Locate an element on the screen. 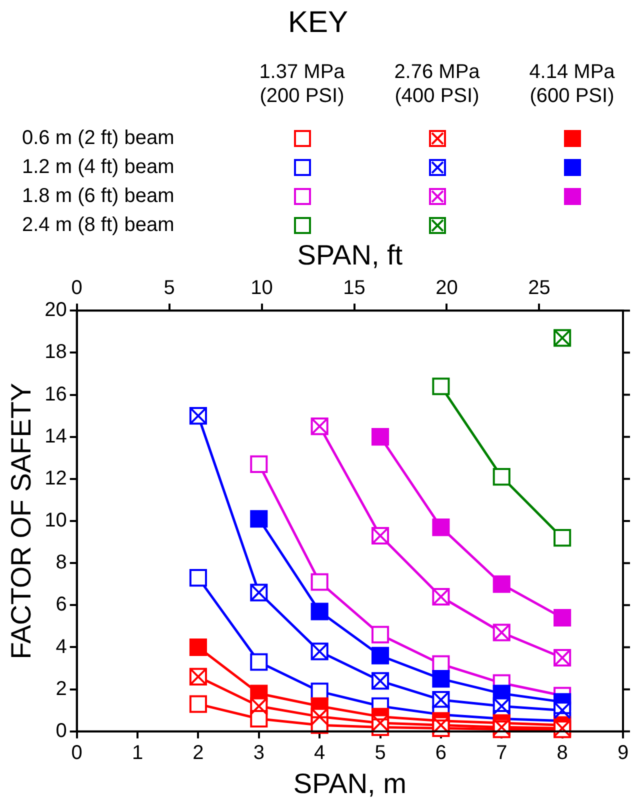 Image resolution: width=636 pixels, height=806 pixels. x-tick-label: 4 is located at coordinates (320, 753).